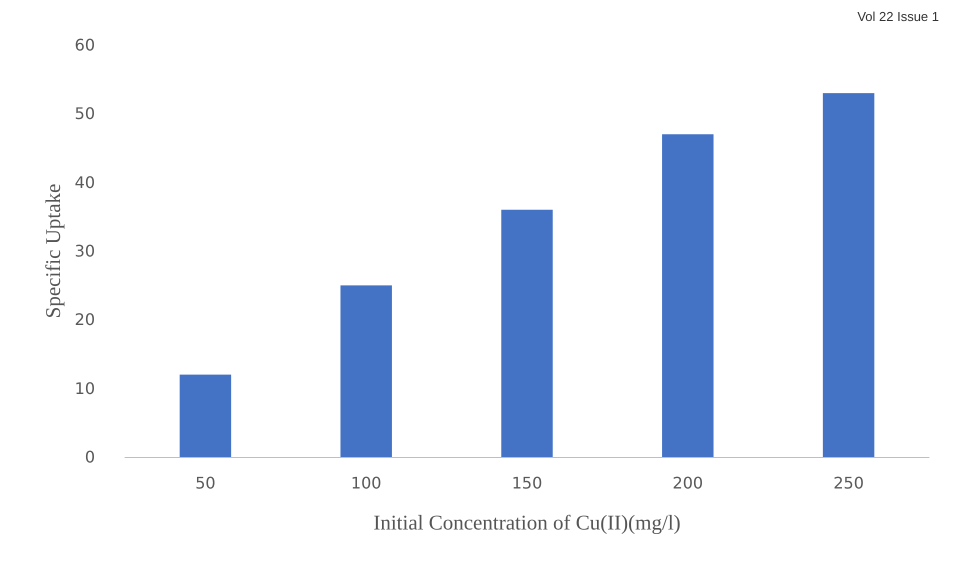 This screenshot has width=957, height=581. I want to click on x-tick-label: 150, so click(527, 483).